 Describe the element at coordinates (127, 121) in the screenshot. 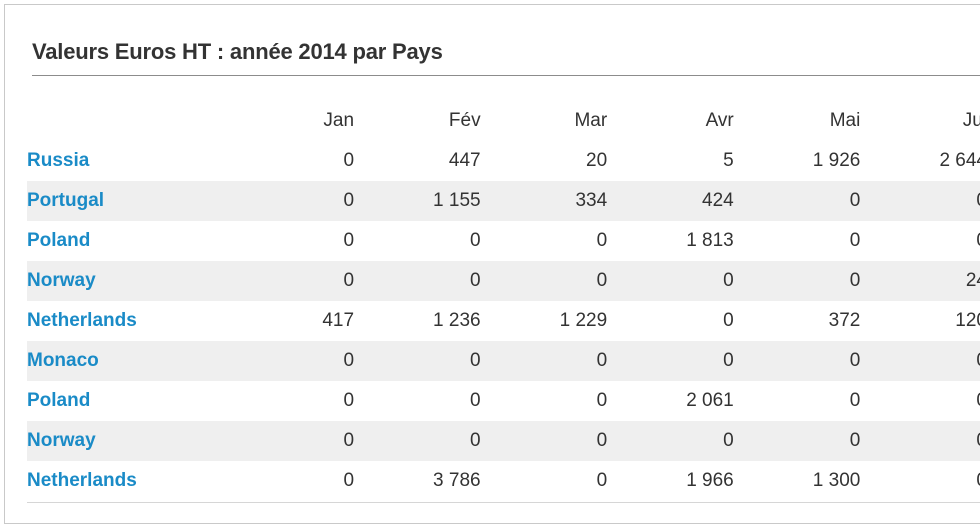

I see `country-column-header` at that location.